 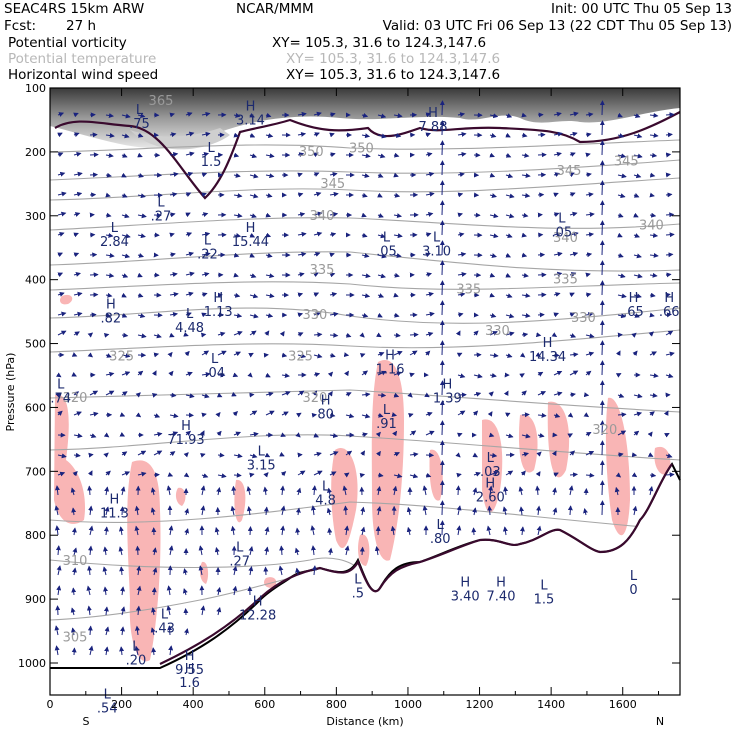 What do you see at coordinates (626, 161) in the screenshot?
I see `theta-contour-label: 345` at bounding box center [626, 161].